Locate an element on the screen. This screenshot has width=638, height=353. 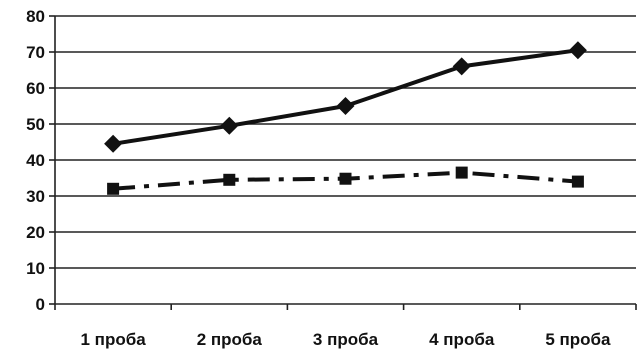
x-tick-label: 4 проба is located at coordinates (462, 339).